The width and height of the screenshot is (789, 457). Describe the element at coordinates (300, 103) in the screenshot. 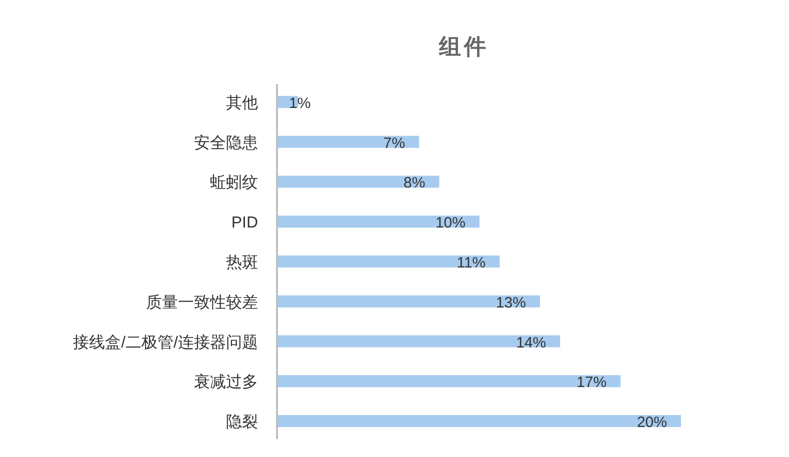

I see `data-label: 1%` at that location.